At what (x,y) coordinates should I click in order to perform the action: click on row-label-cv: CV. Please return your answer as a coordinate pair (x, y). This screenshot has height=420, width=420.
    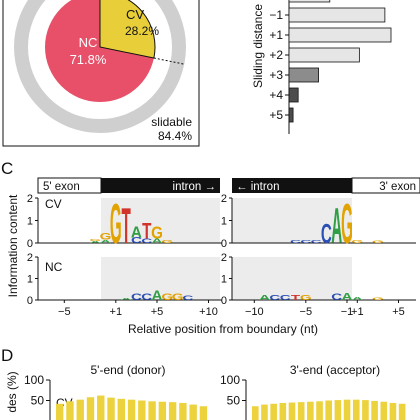
    Looking at the image, I should click on (53, 204).